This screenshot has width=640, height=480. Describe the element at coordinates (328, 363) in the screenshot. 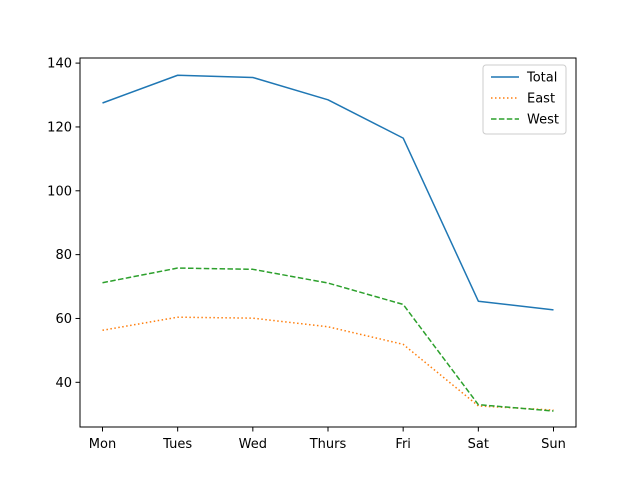

I see `series-line-east` at that location.